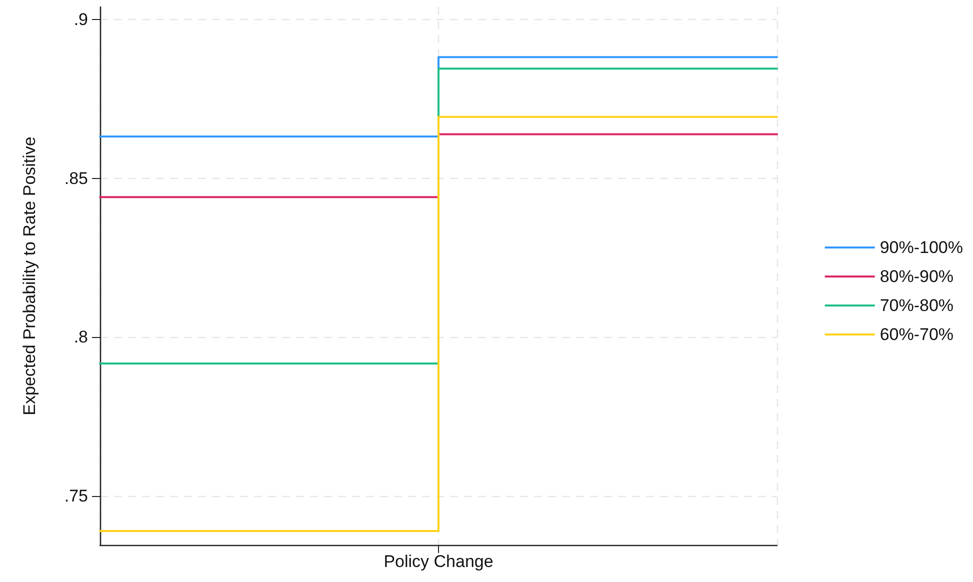 The width and height of the screenshot is (973, 582). Describe the element at coordinates (917, 334) in the screenshot. I see `legend-label: 60%-70%` at that location.